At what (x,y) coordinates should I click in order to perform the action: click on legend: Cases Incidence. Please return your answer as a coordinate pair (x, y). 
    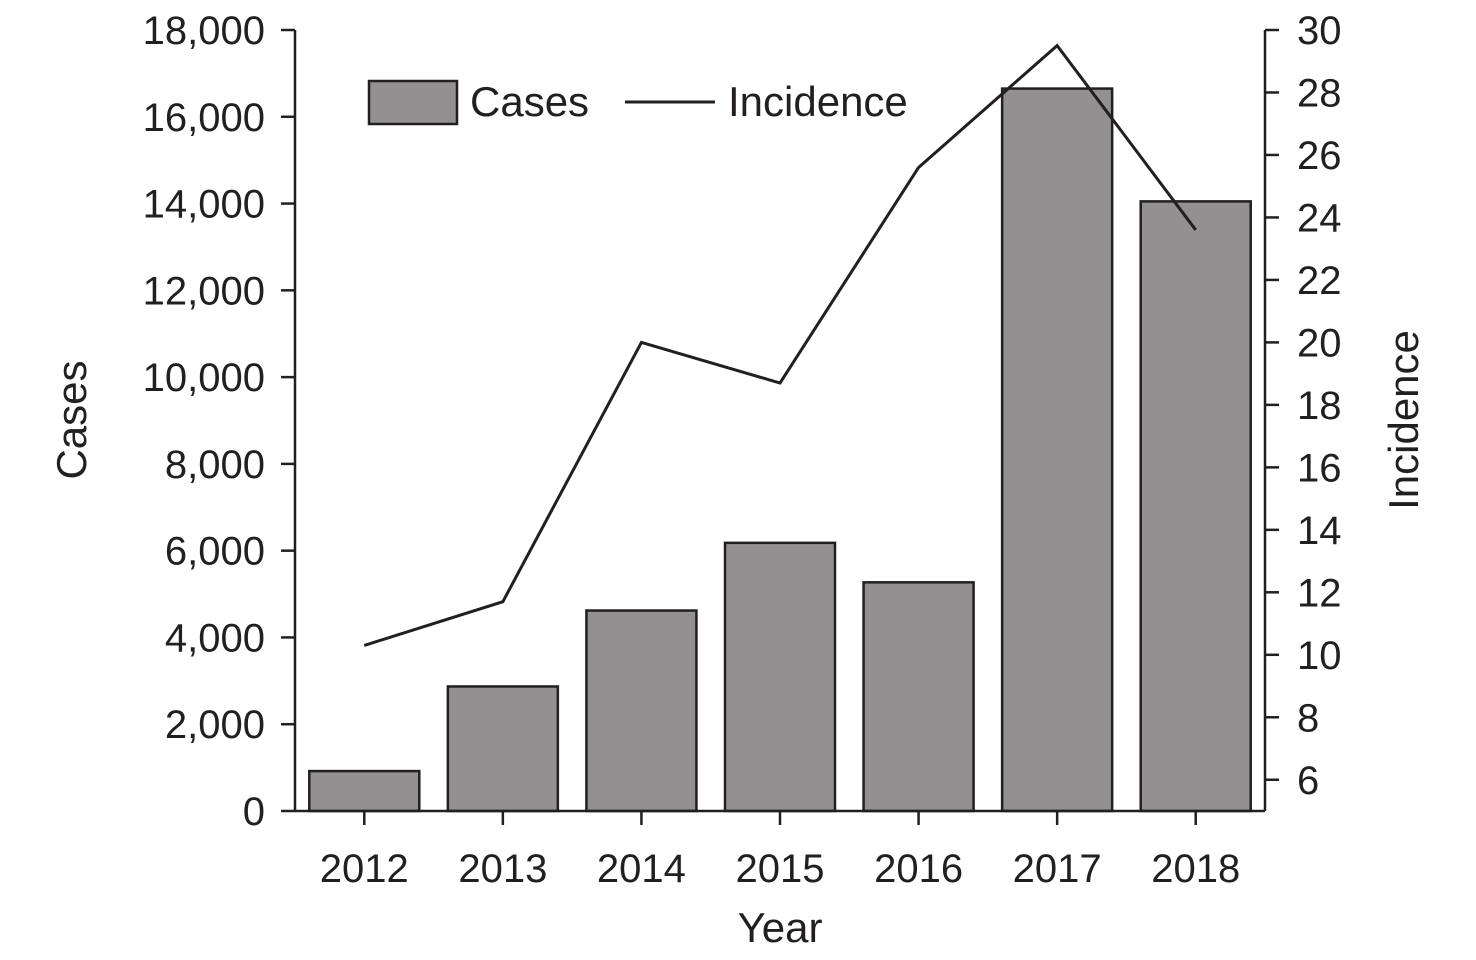
    Looking at the image, I should click on (637, 102).